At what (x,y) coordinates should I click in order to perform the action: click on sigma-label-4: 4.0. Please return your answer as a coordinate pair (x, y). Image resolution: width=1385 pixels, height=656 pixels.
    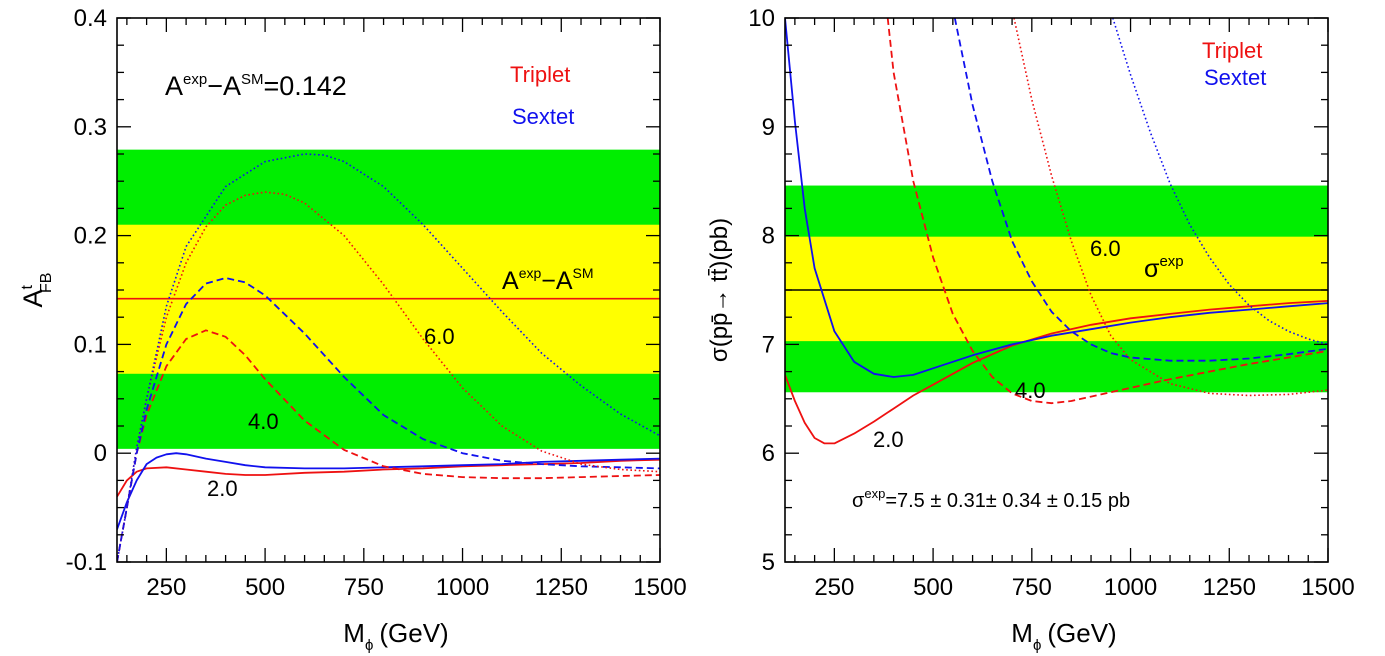
    Looking at the image, I should click on (1030, 390).